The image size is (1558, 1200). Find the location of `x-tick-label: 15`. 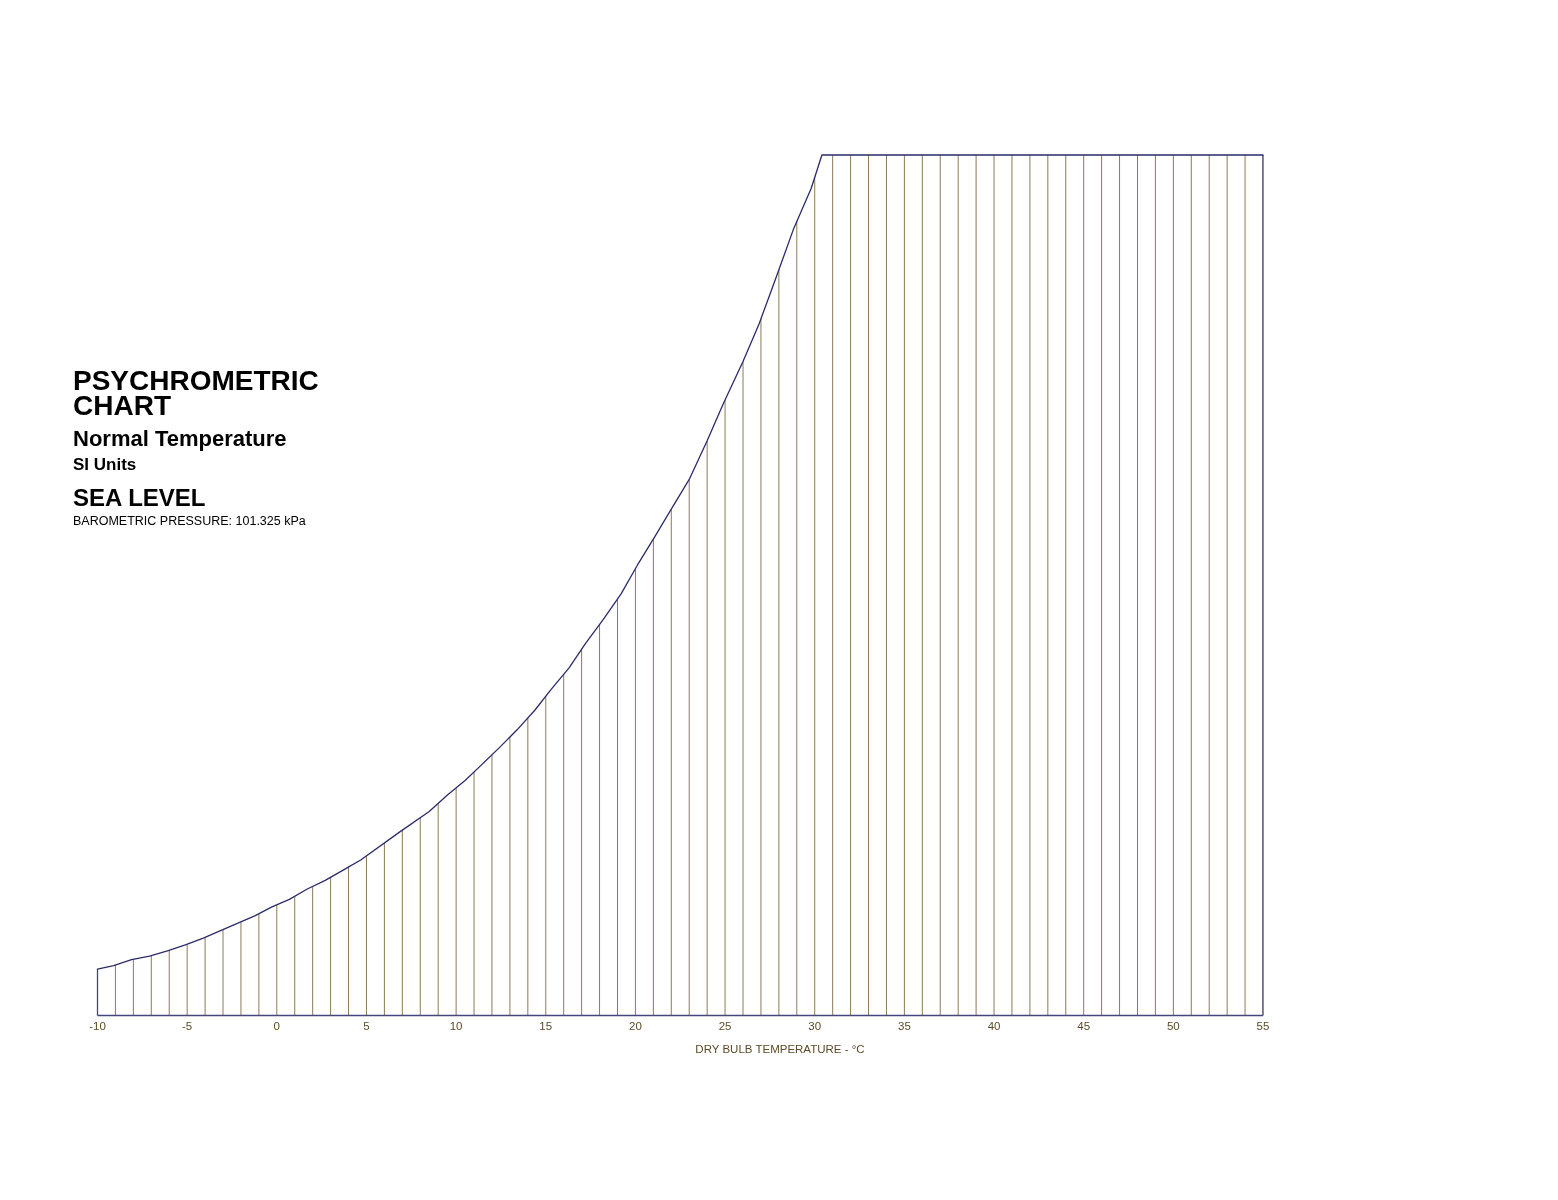

x-tick-label: 15 is located at coordinates (546, 1026).